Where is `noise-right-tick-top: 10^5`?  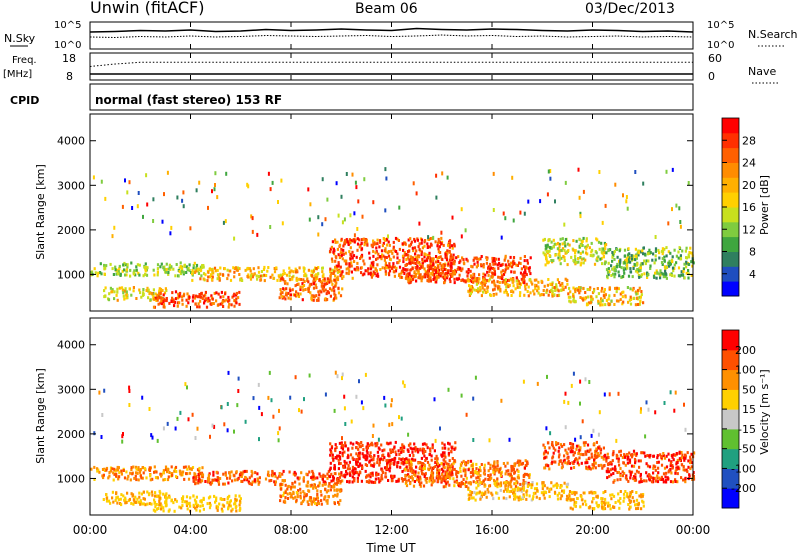
noise-right-tick-top: 10^5 is located at coordinates (720, 25).